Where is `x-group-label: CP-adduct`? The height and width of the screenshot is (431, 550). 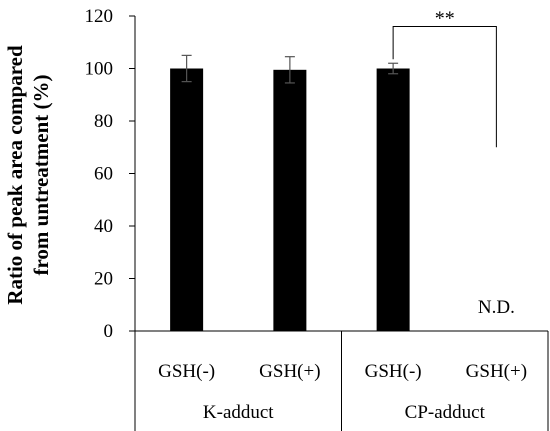 x-group-label: CP-adduct is located at coordinates (445, 412).